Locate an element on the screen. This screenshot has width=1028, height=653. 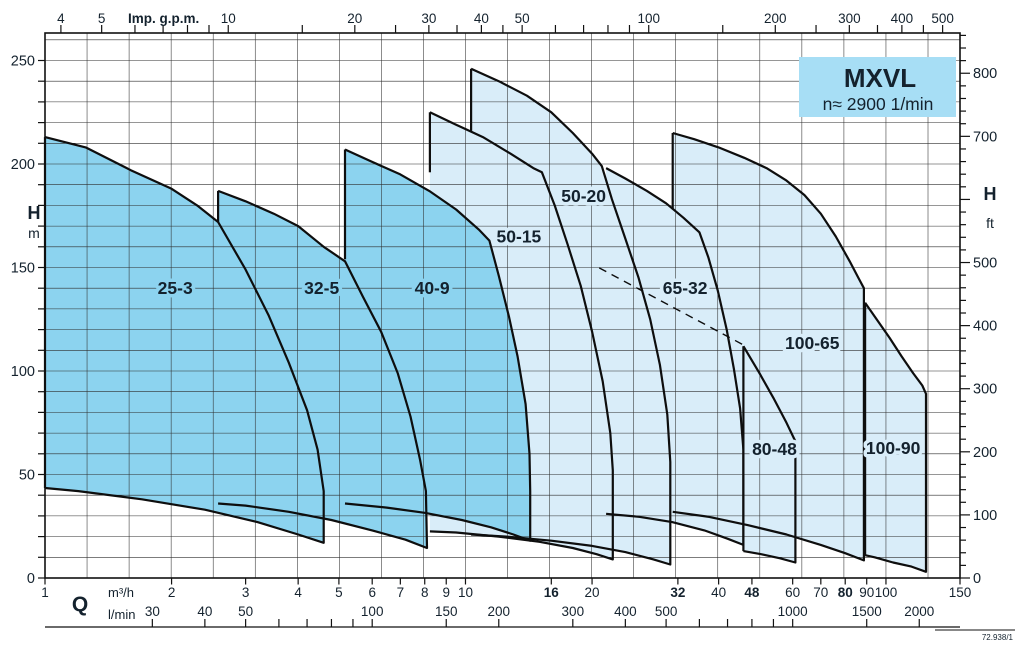
m3h-label: 4 is located at coordinates (298, 592).